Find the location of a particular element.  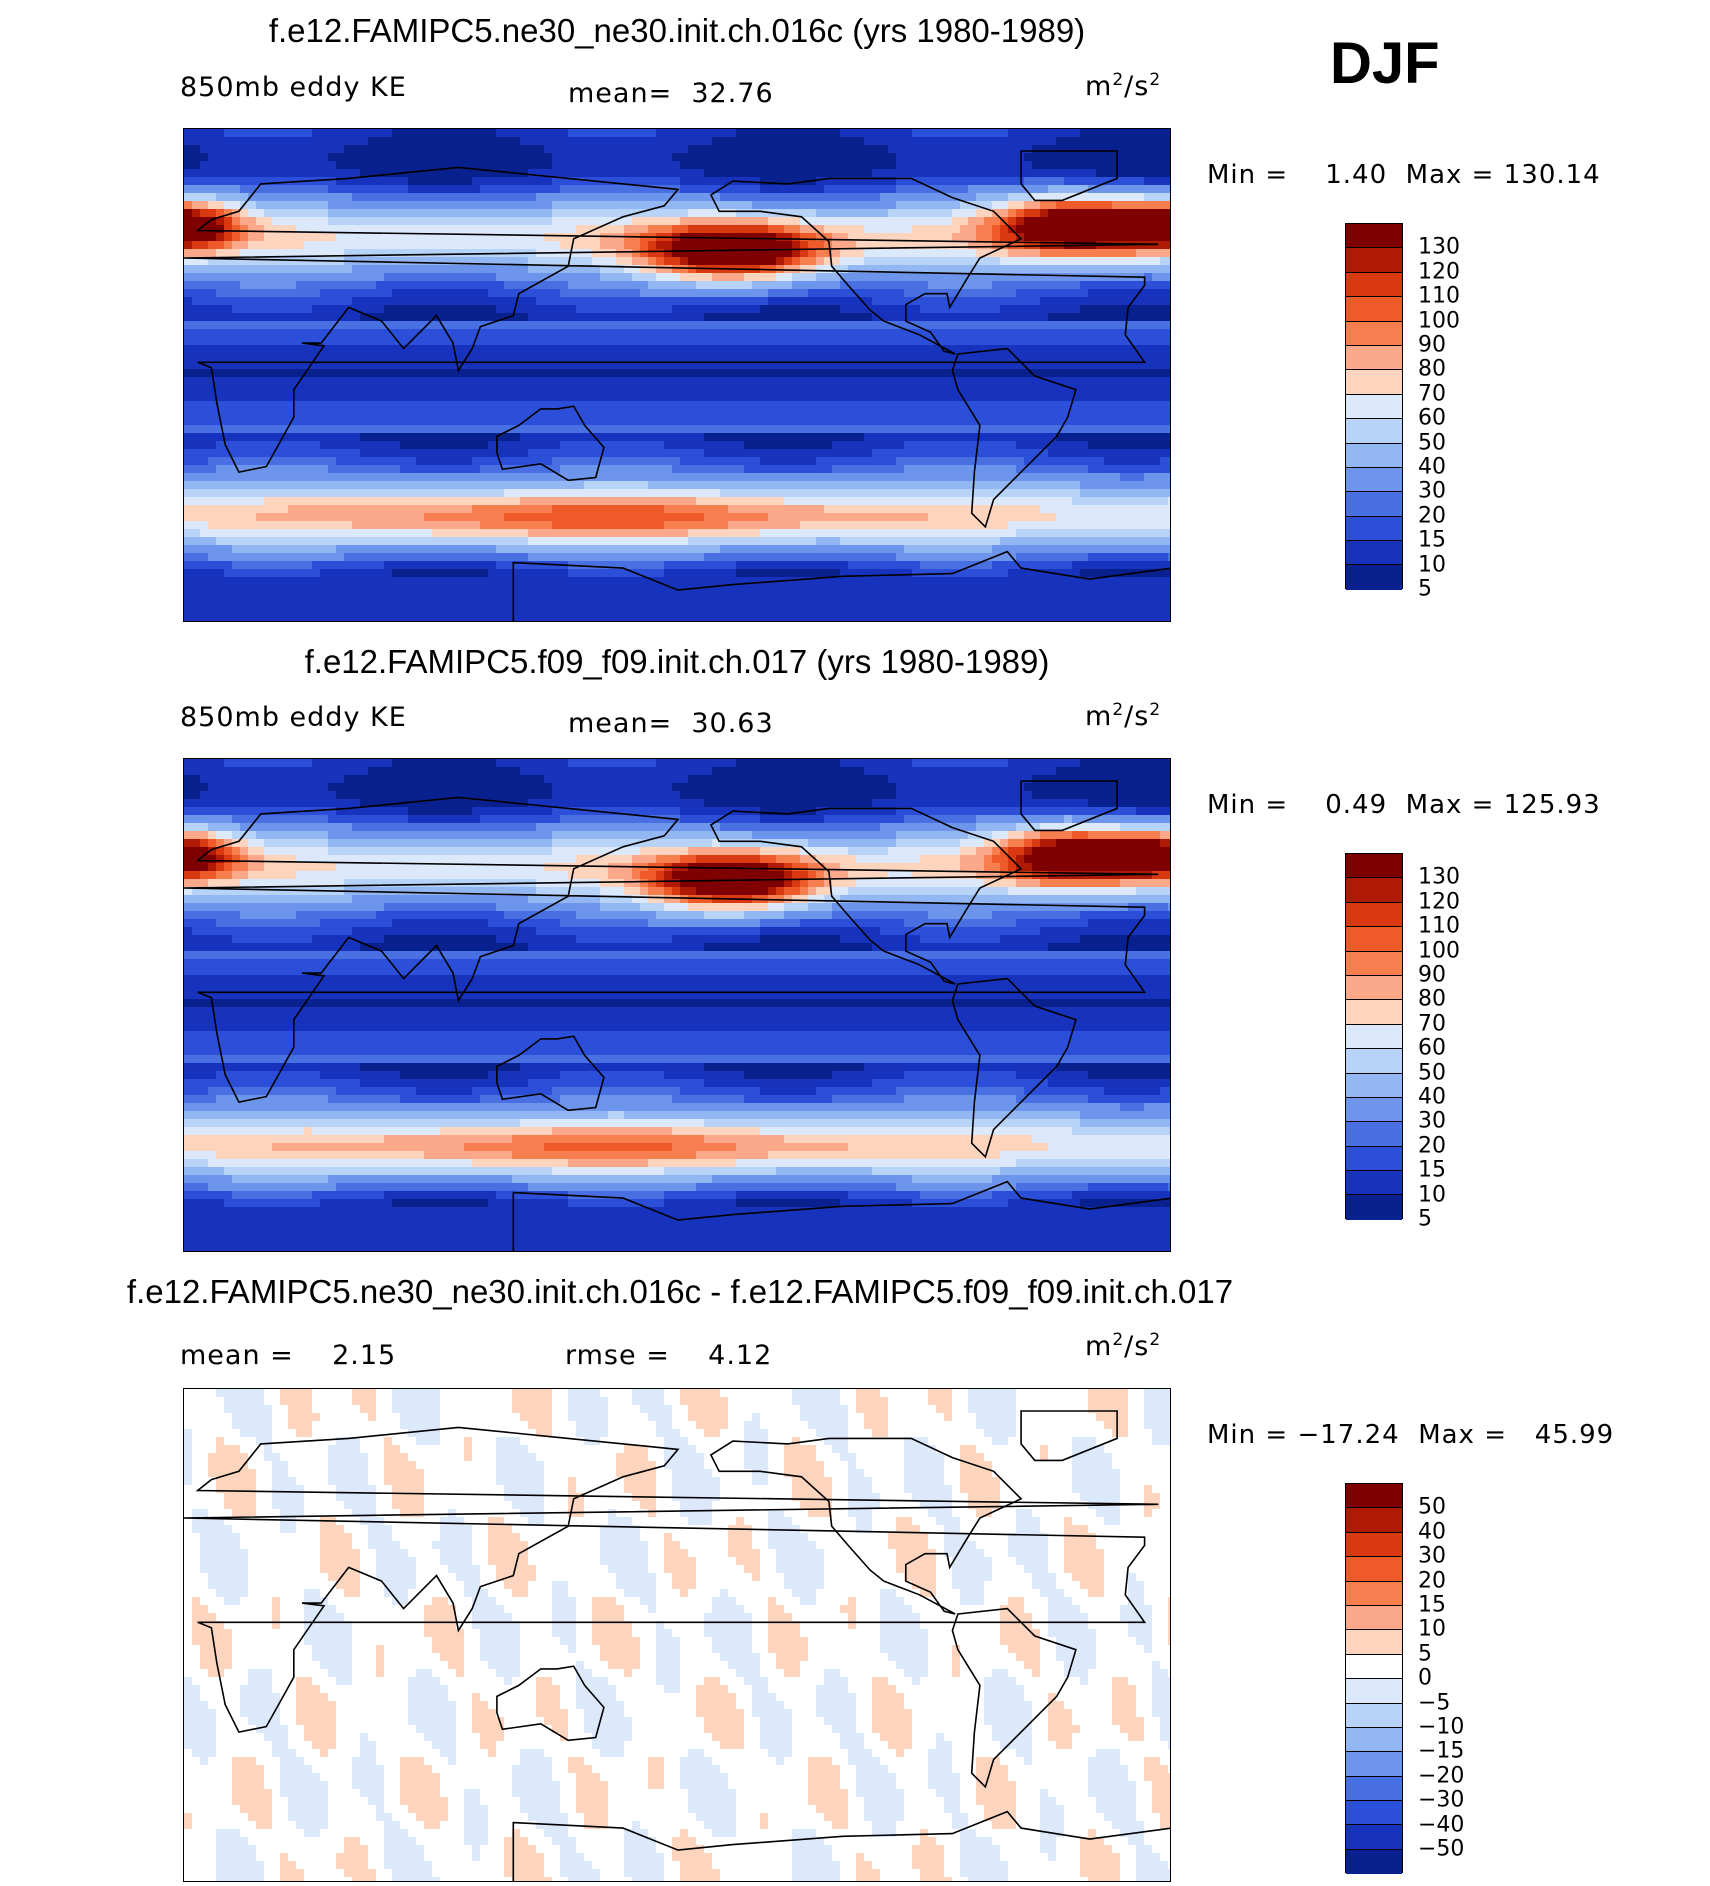

season-label: DJF is located at coordinates (1385, 63).